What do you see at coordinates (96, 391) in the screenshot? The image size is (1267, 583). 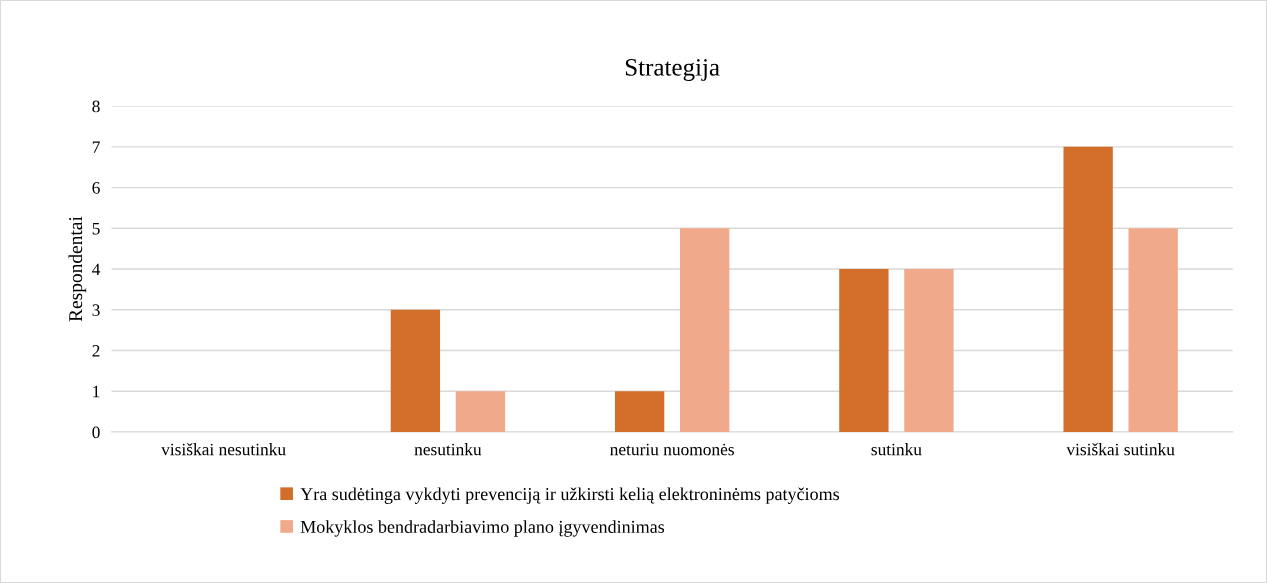 I see `y-tick-label: 1` at bounding box center [96, 391].